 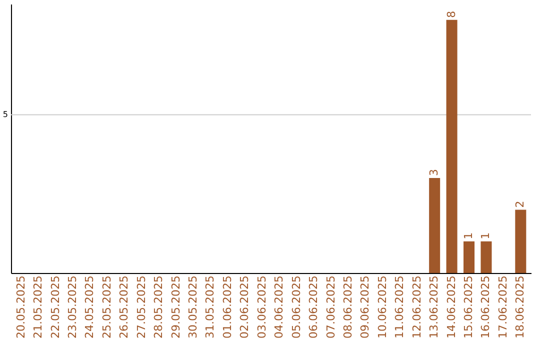 What do you see at coordinates (72, 307) in the screenshot?
I see `x-tick-label: 23.05.2025` at bounding box center [72, 307].